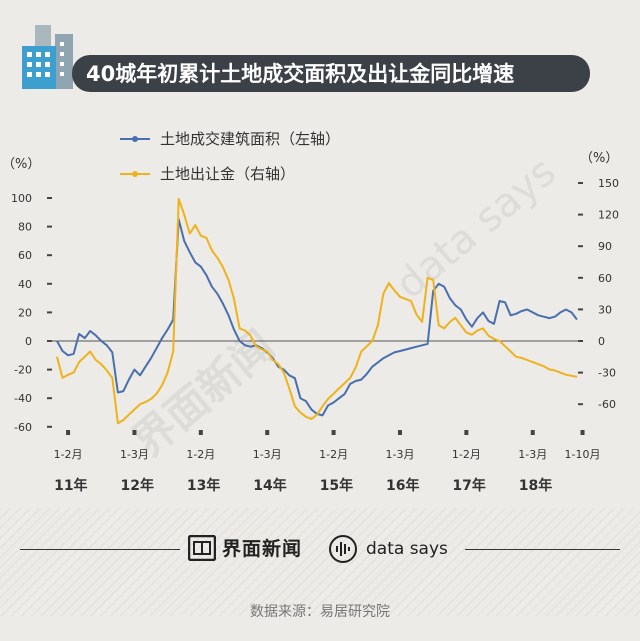 Image resolution: width=640 pixels, height=641 pixels. I want to click on brand-jiemian: 界面新闻, so click(245, 547).